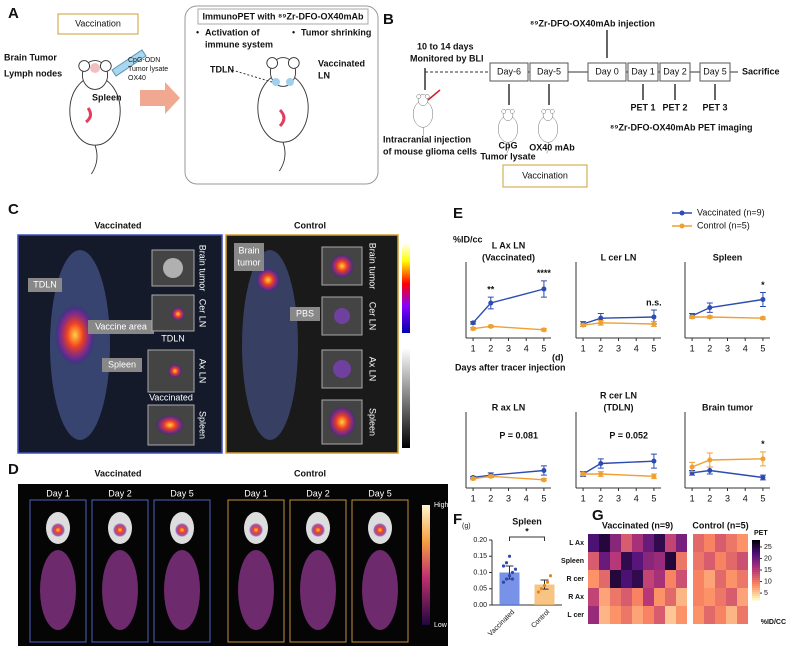 This screenshot has width=789, height=649. I want to click on text: LN, so click(324, 75).